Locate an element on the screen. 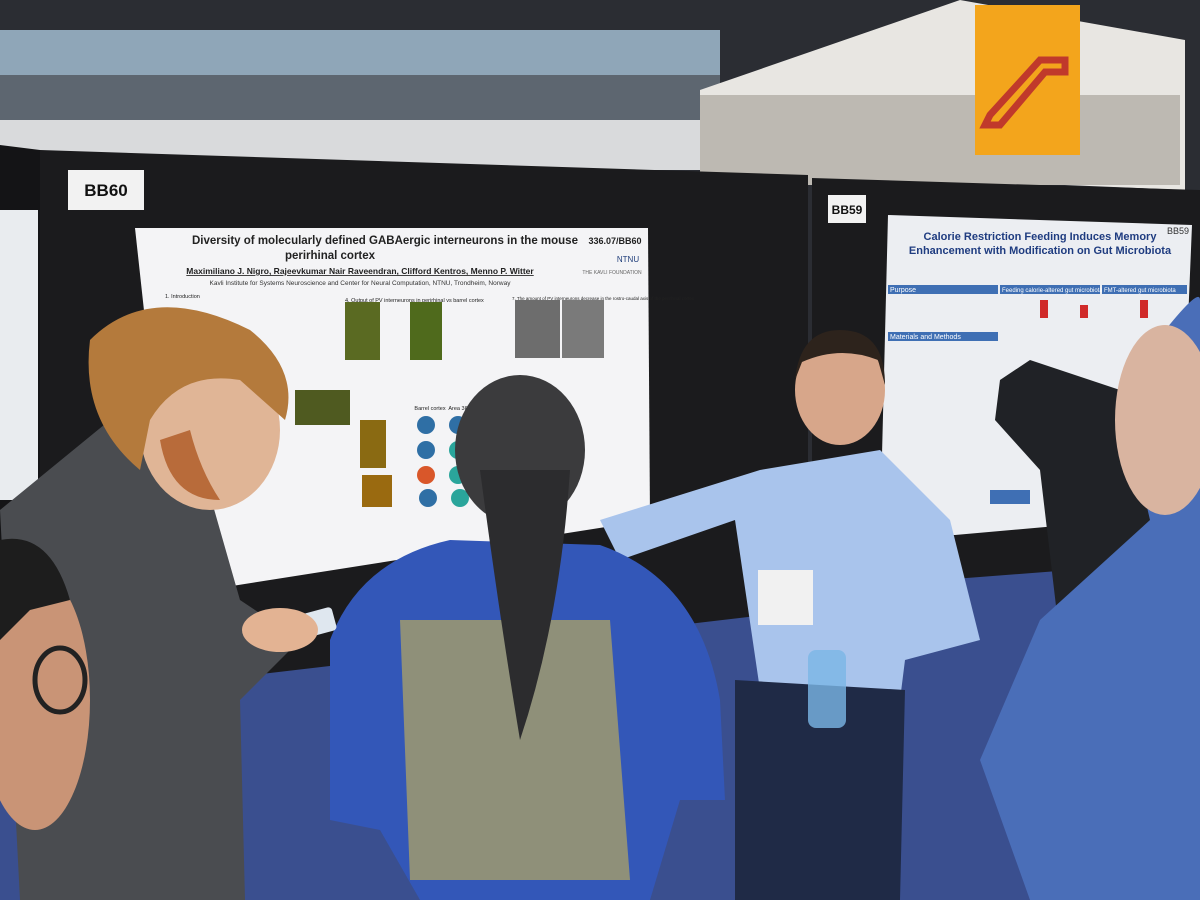 The width and height of the screenshot is (1200, 900). backpack is located at coordinates (515, 750).